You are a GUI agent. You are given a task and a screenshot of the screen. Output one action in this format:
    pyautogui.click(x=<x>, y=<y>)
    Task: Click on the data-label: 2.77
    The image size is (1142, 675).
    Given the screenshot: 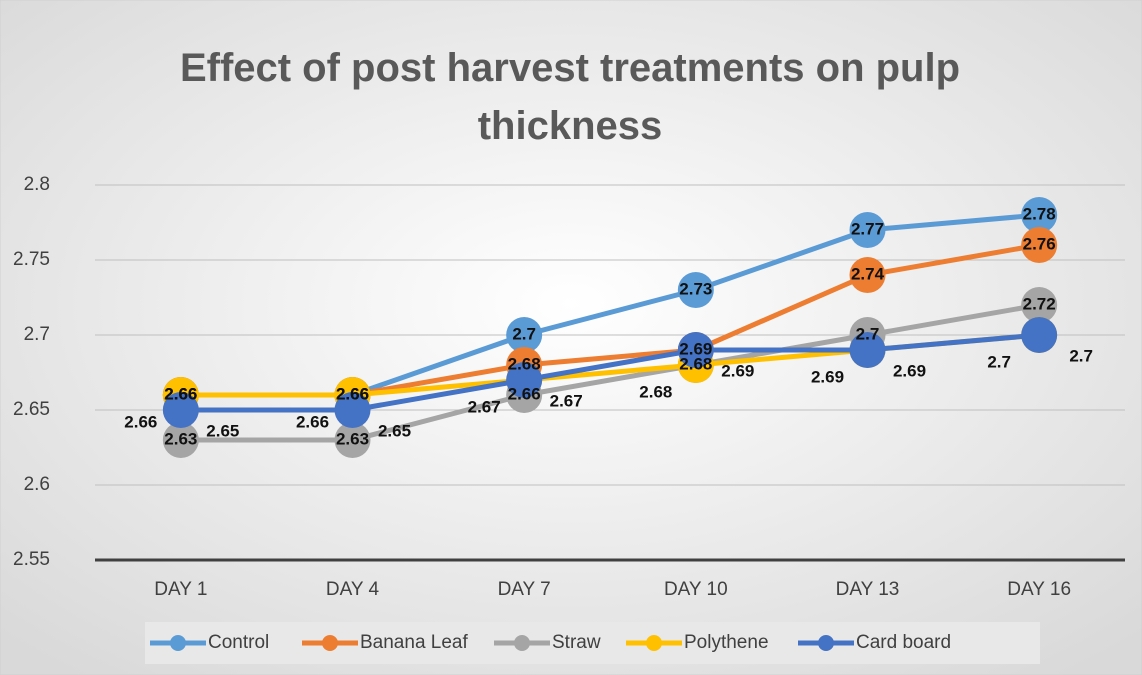 What is the action you would take?
    pyautogui.click(x=867, y=228)
    